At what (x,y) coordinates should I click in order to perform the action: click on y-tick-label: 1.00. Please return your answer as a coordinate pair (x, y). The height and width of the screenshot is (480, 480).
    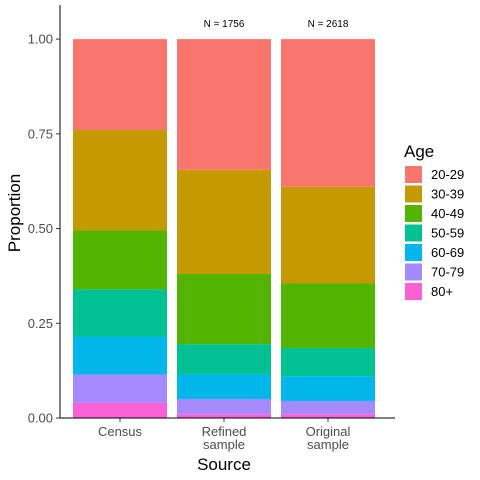
    Looking at the image, I should click on (40, 39).